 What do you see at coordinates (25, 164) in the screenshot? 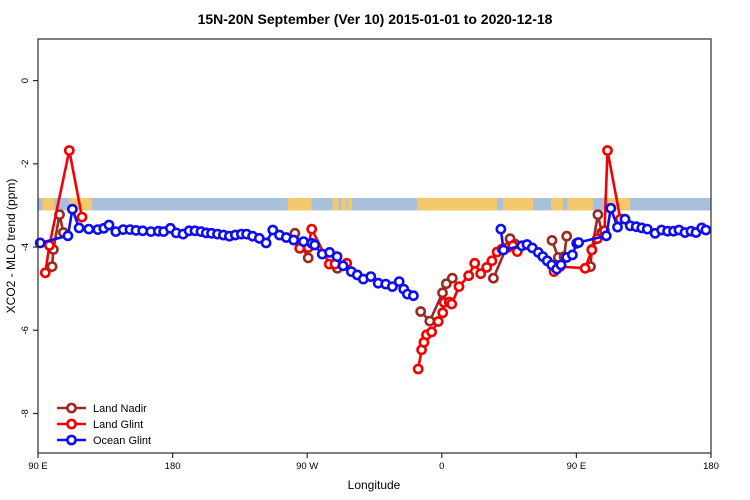
I see `y-tick-label: -2` at bounding box center [25, 164].